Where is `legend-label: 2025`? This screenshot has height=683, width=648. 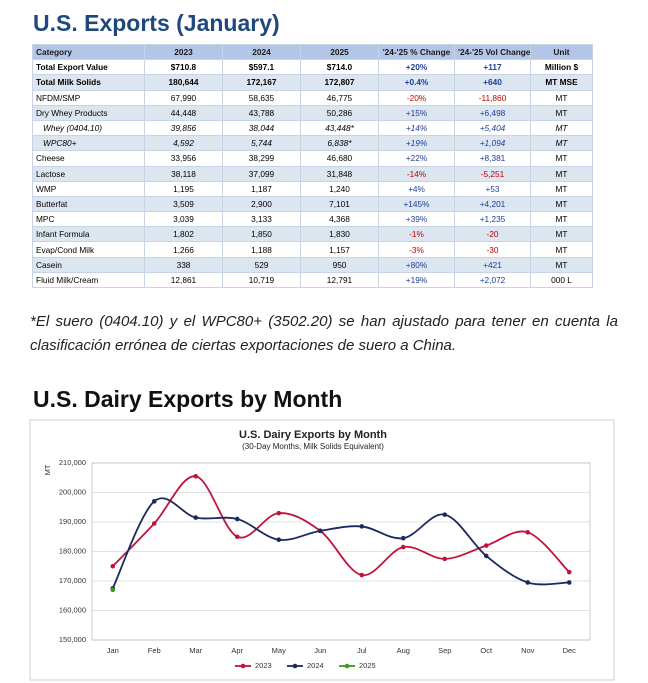
legend-label: 2025 is located at coordinates (367, 665).